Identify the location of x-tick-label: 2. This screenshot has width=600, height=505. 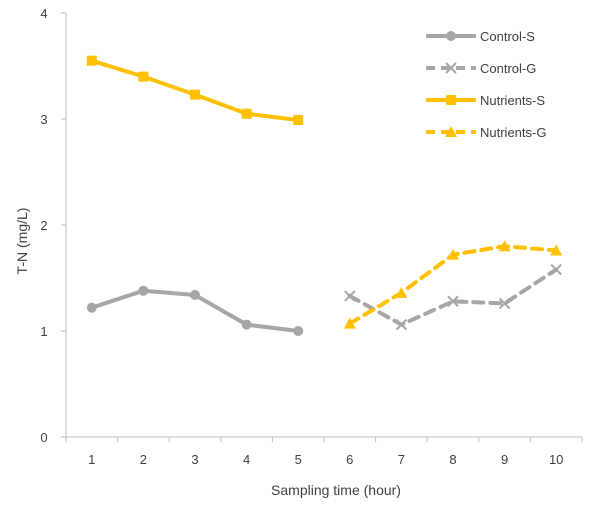
(143, 459).